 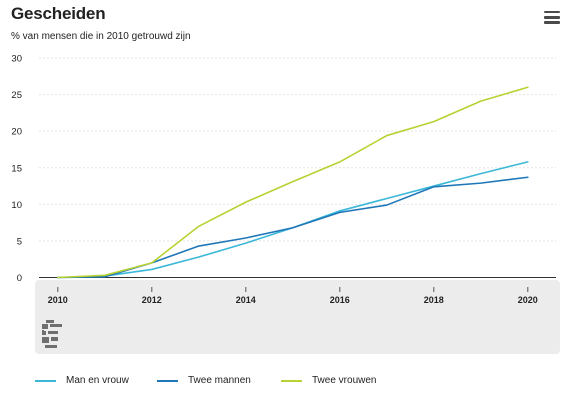 I want to click on x-tick-label: 2012, so click(x=152, y=300).